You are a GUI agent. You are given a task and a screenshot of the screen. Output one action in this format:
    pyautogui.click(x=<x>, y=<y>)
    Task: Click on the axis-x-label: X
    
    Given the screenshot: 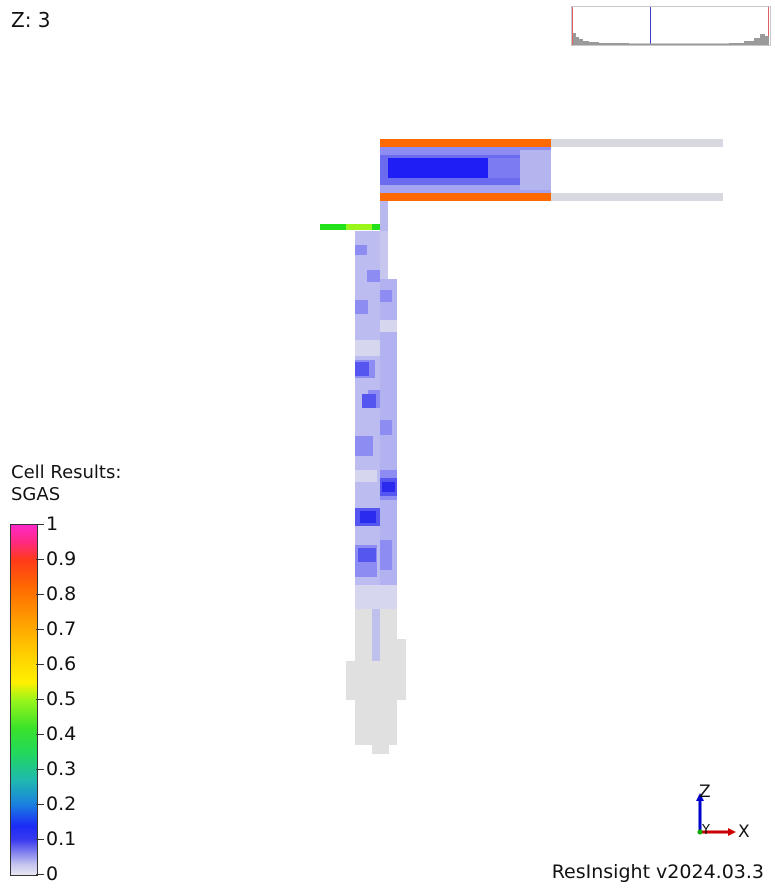 What is the action you would take?
    pyautogui.click(x=744, y=832)
    